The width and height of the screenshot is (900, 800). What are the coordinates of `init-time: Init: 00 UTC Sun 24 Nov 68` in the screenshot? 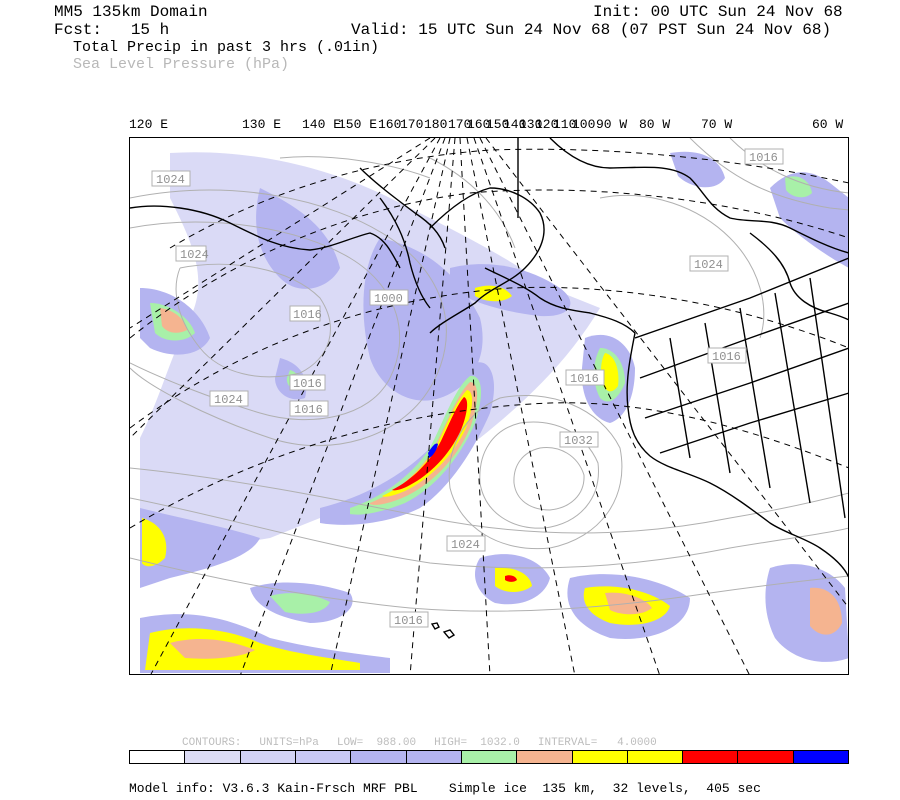 It's located at (718, 12).